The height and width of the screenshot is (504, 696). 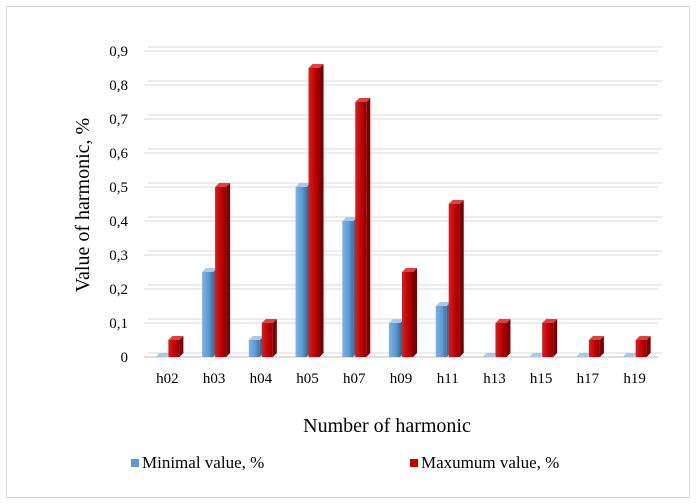 I want to click on bar-minimal-h09, so click(x=396, y=338).